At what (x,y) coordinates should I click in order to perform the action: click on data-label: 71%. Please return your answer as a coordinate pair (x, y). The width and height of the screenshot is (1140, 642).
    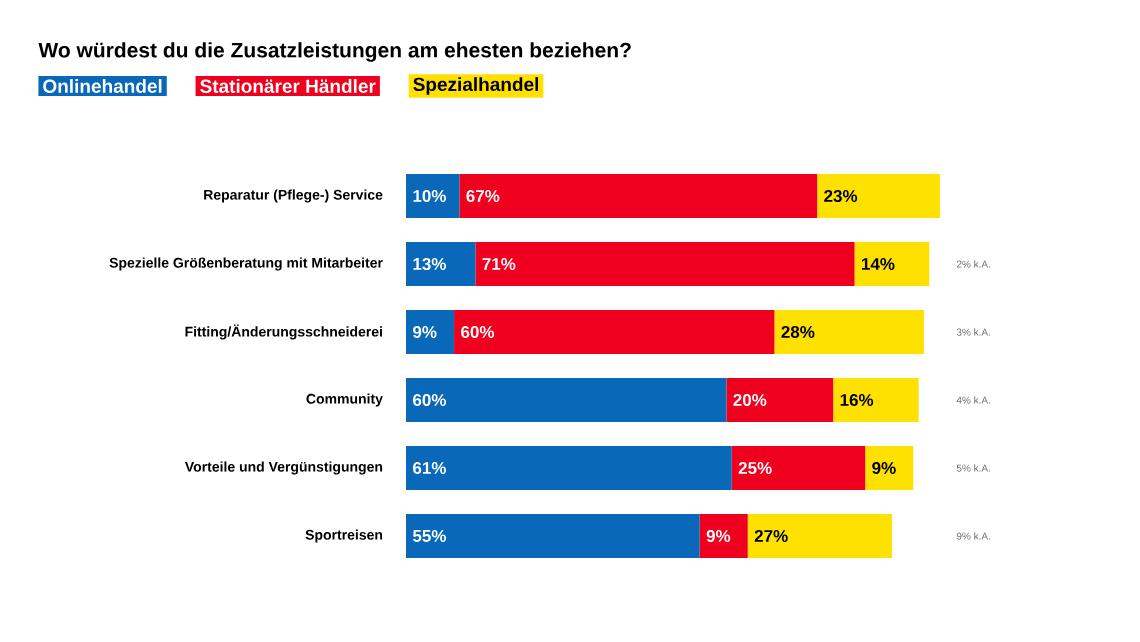
    Looking at the image, I should click on (499, 264).